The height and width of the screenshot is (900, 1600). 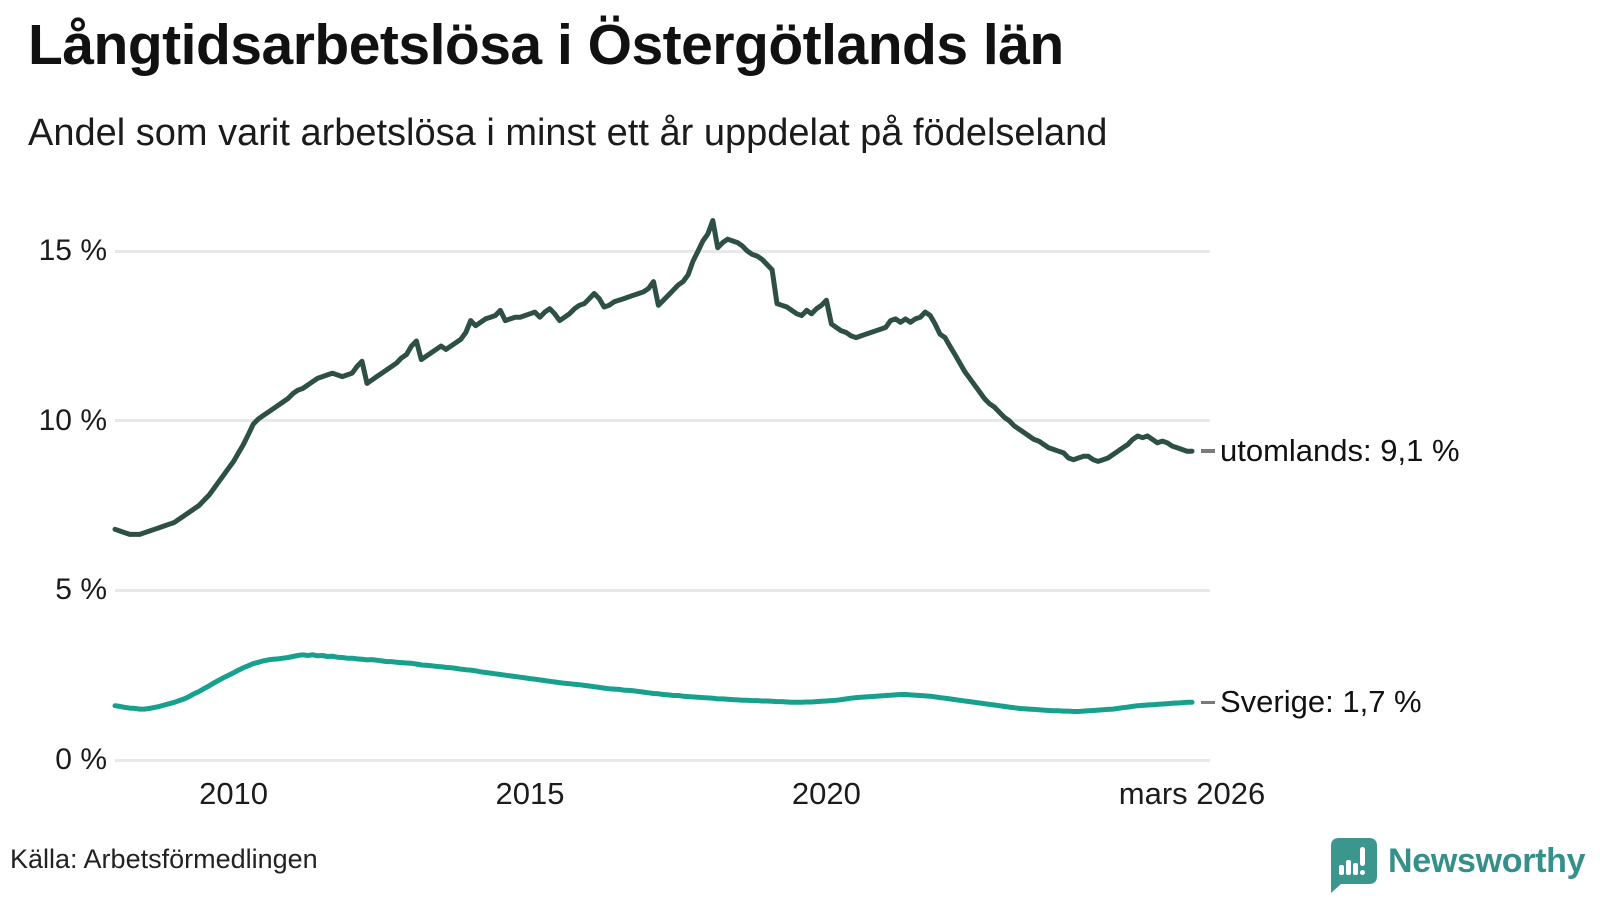 What do you see at coordinates (72, 251) in the screenshot?
I see `y-axis-tick-15: 15 %` at bounding box center [72, 251].